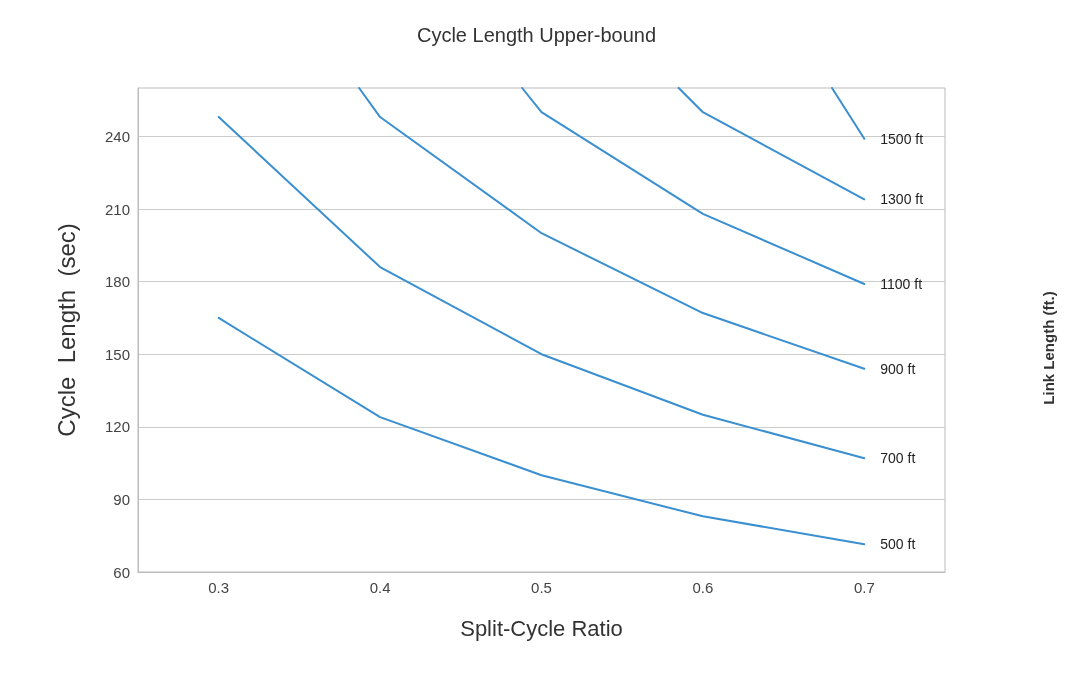  I want to click on x-tick-label: 0.5, so click(541, 587).